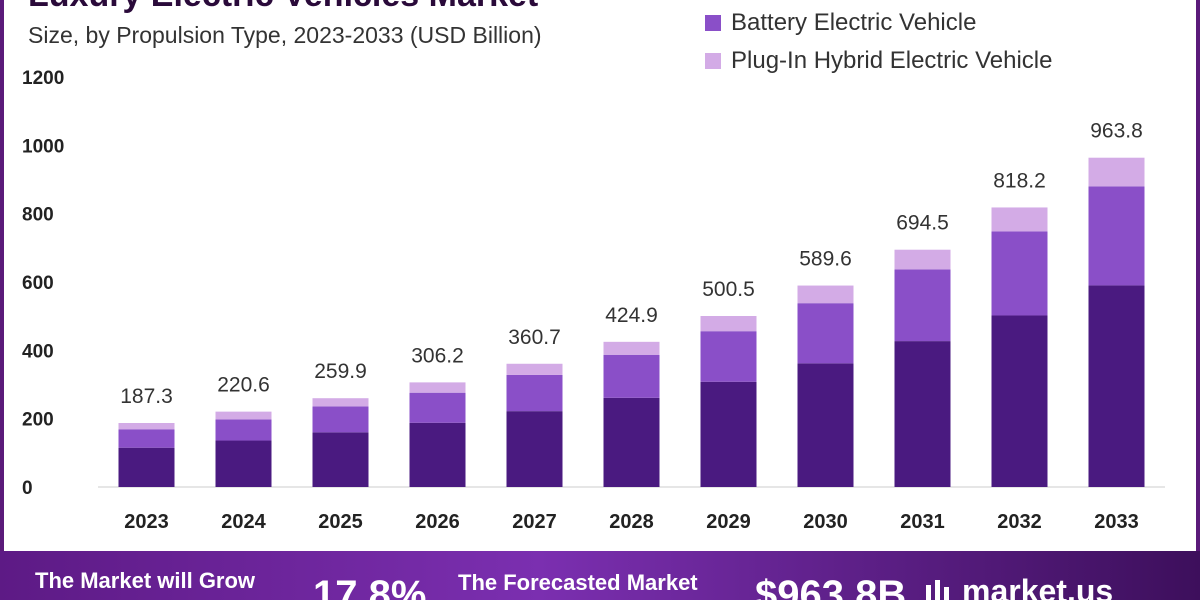 The width and height of the screenshot is (1200, 600). What do you see at coordinates (922, 414) in the screenshot?
I see `bar-segment-2031-s0` at bounding box center [922, 414].